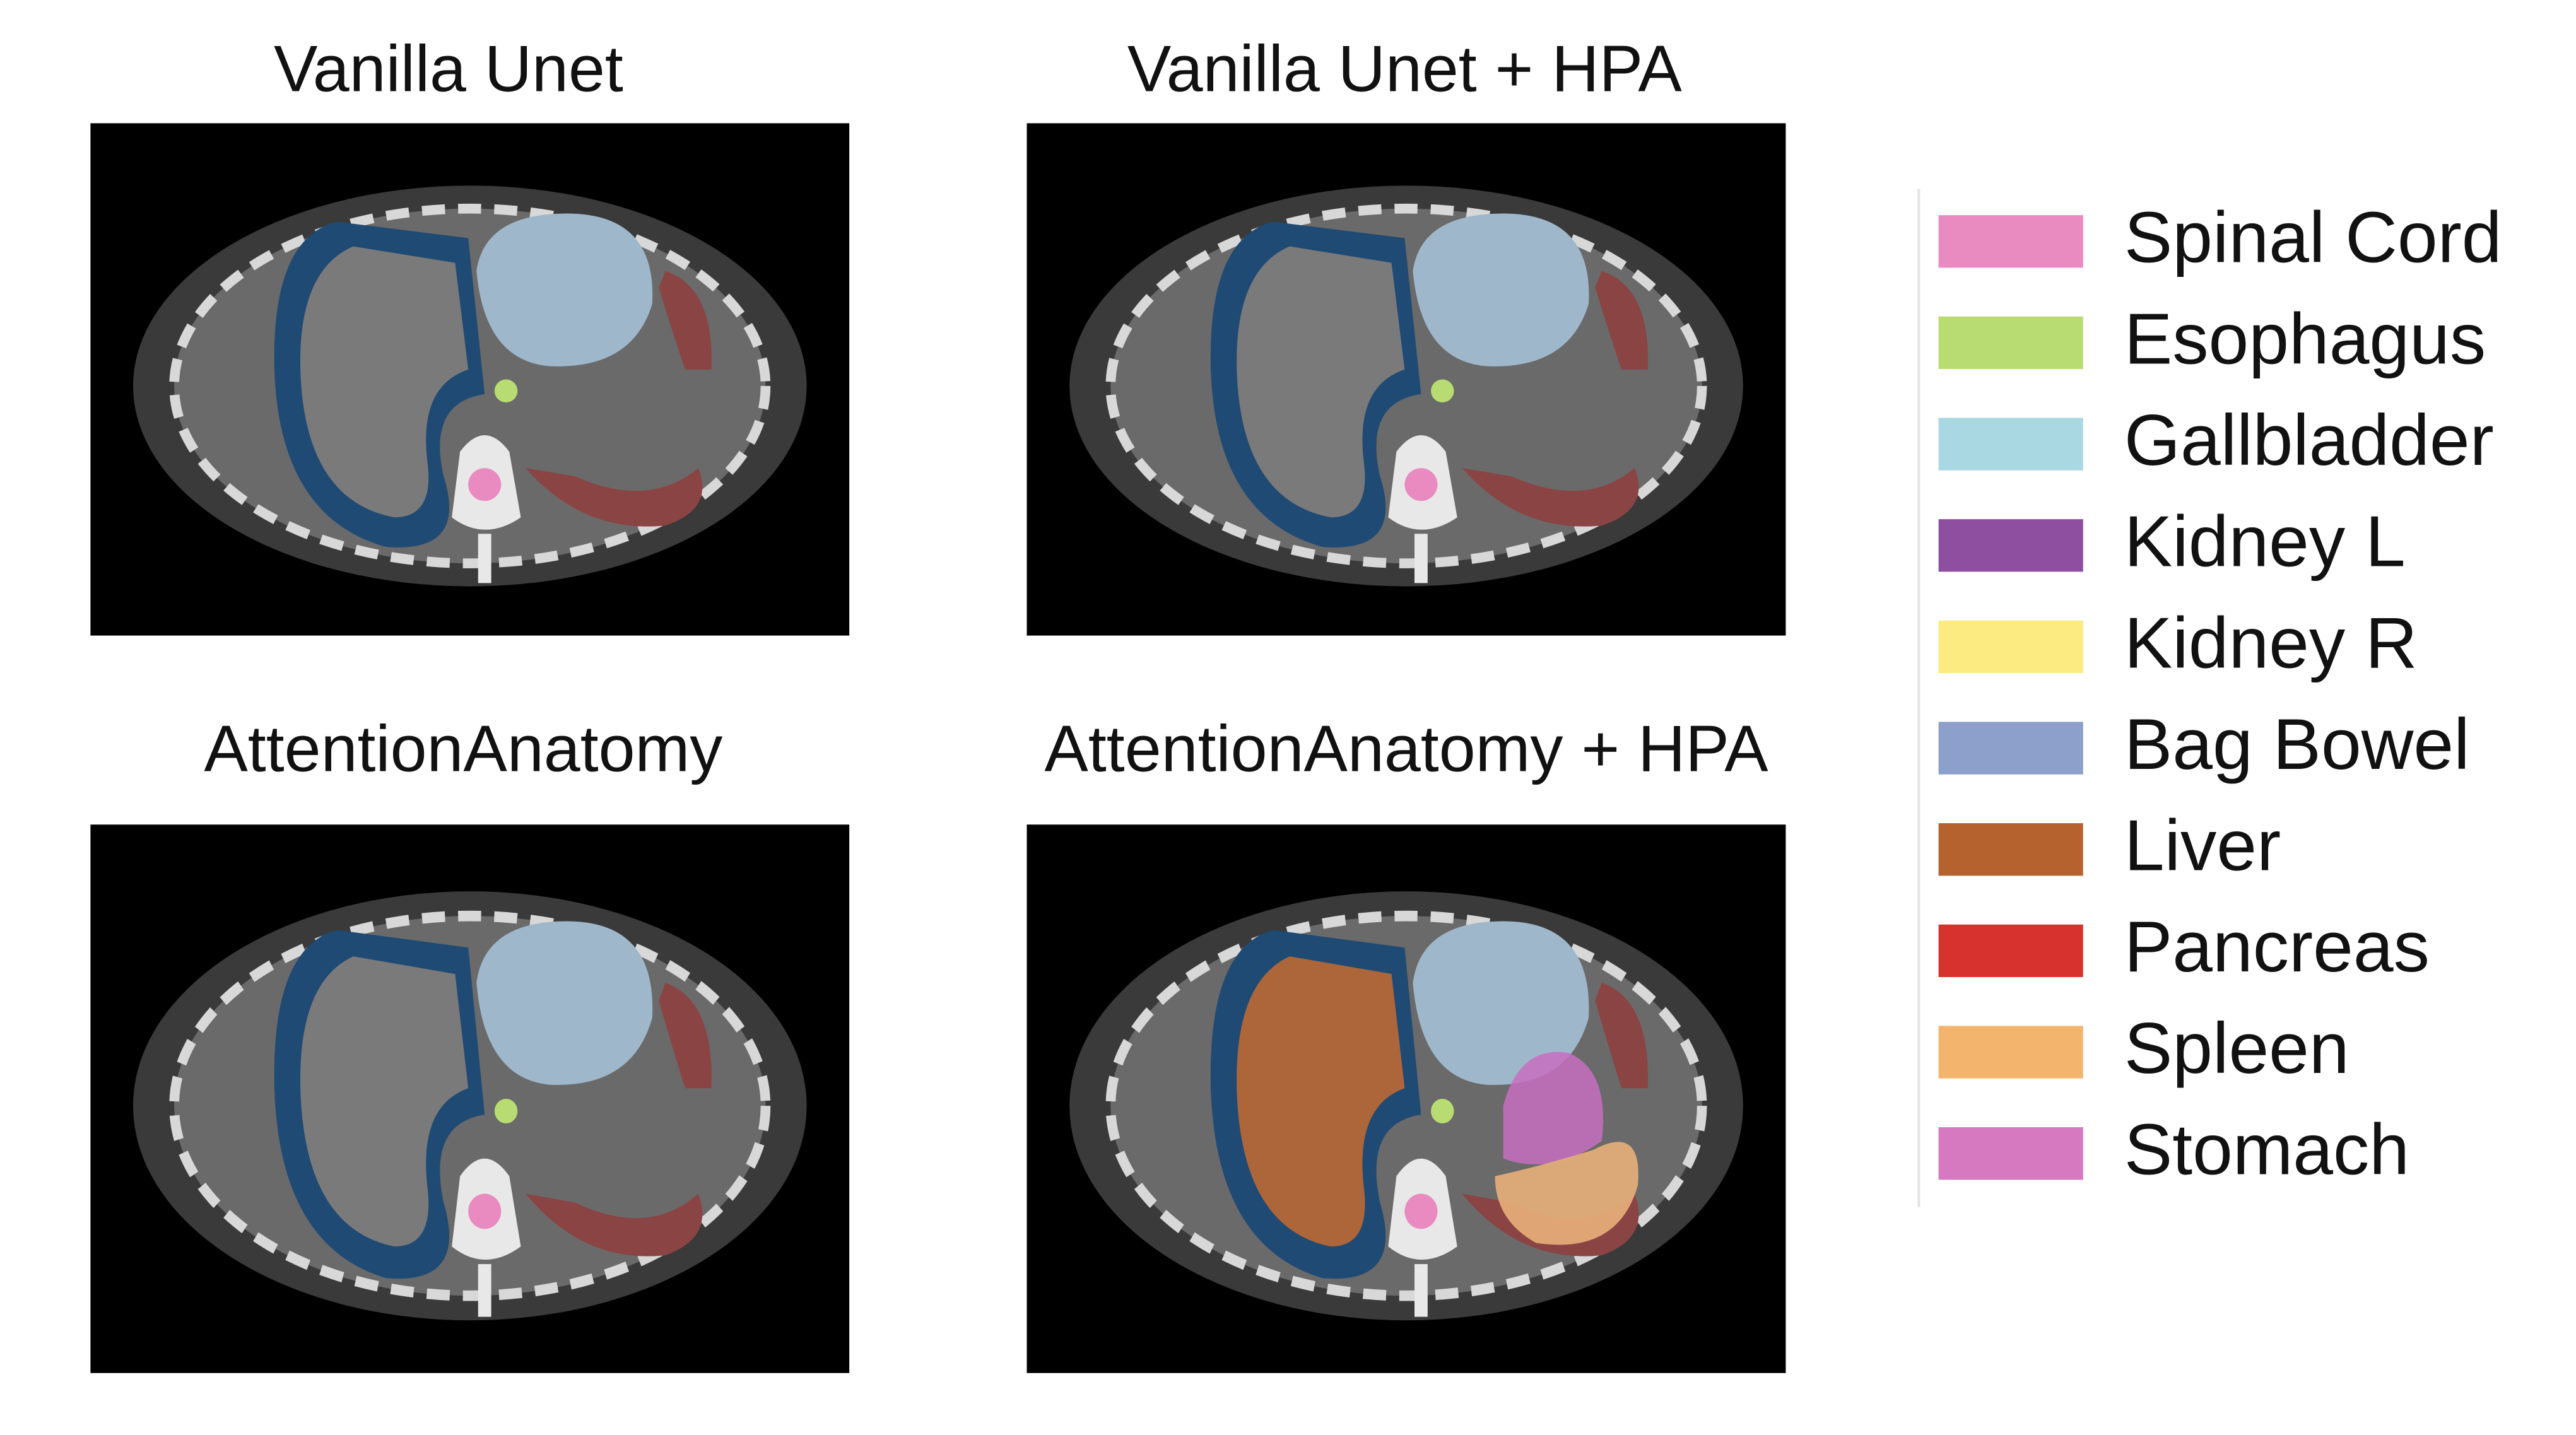  I want to click on panel-title: Vanilla Unet + HPA, so click(1404, 69).